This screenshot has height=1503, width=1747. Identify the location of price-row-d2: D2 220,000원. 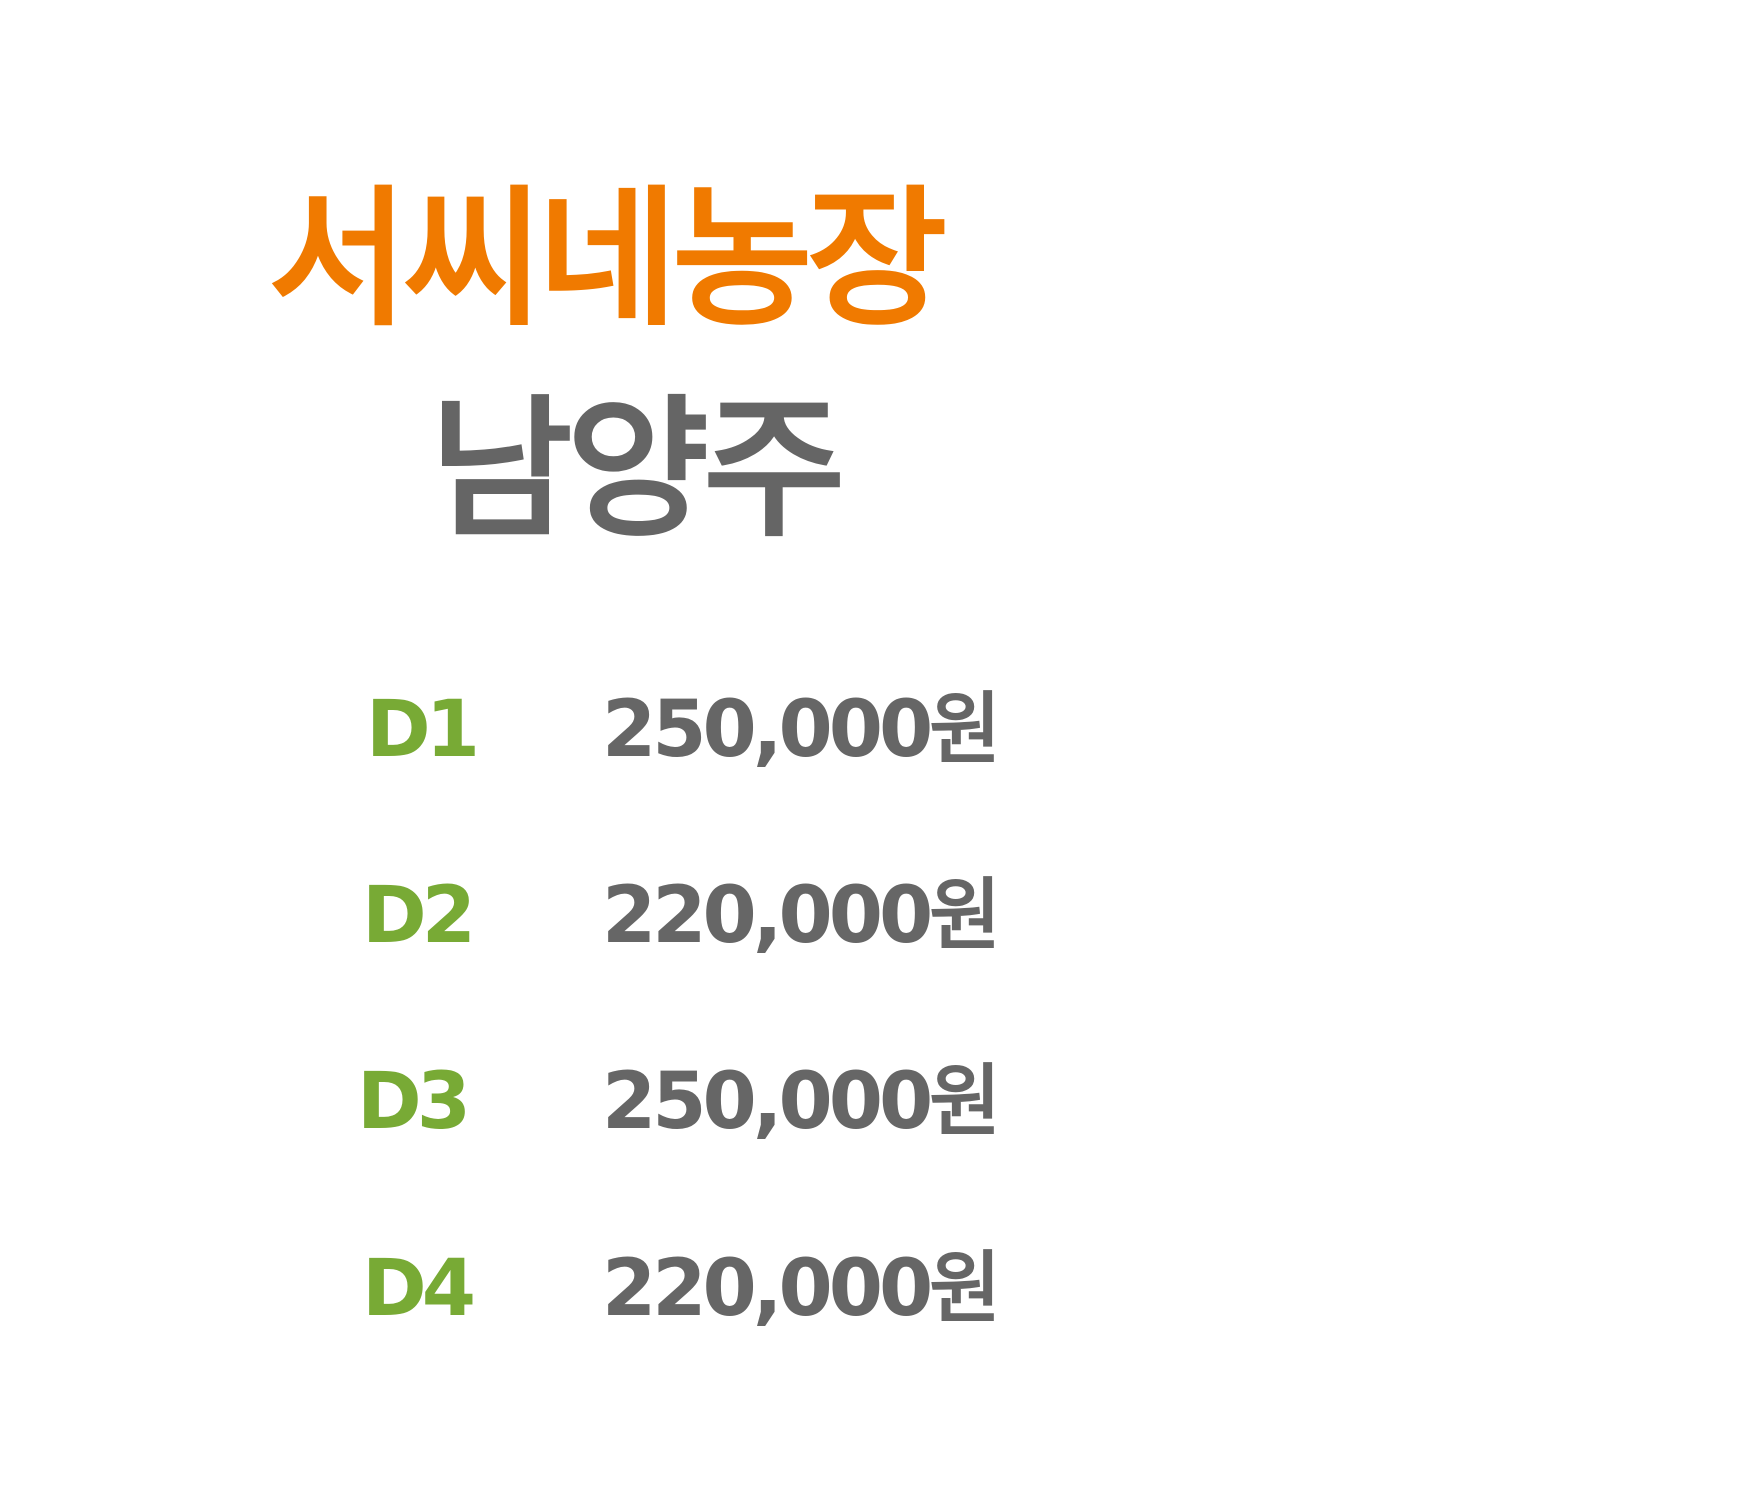
(500, 916).